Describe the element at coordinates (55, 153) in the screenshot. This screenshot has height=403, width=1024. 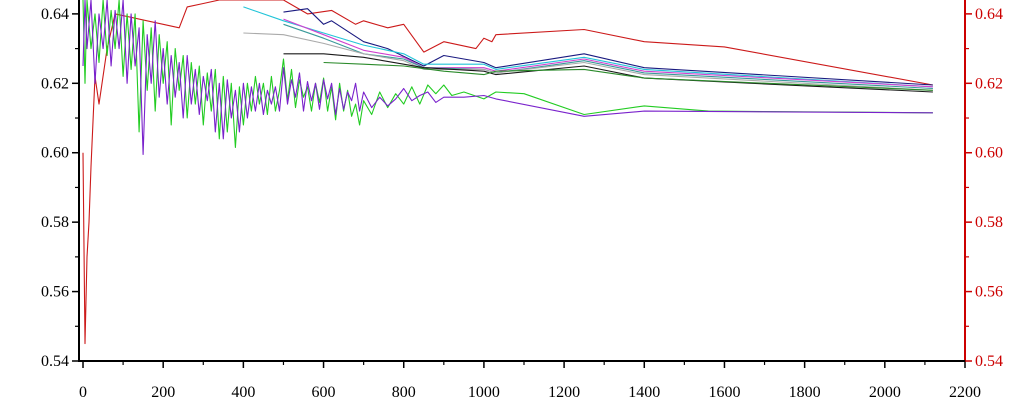
I see `left-y-tick-label: 0.60` at that location.